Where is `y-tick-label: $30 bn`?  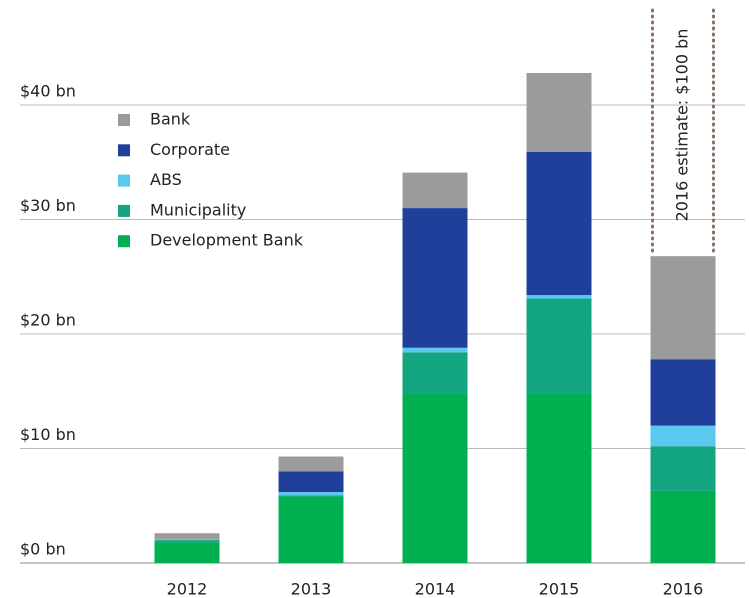 y-tick-label: $30 bn is located at coordinates (48, 205).